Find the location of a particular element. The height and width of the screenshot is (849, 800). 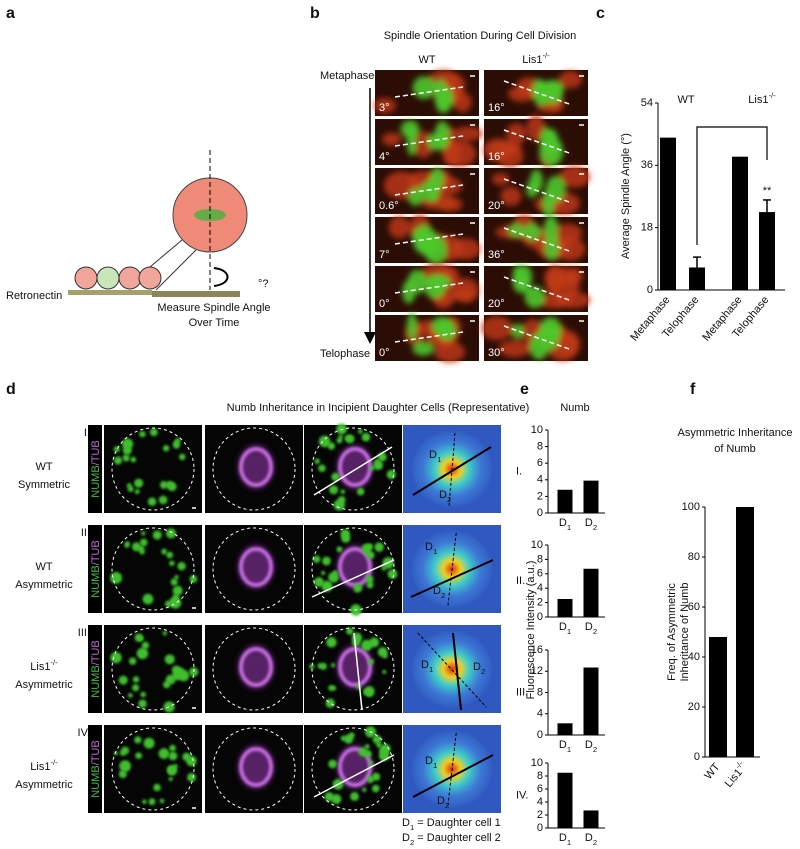

tubulin-signal is located at coordinates (256, 667).